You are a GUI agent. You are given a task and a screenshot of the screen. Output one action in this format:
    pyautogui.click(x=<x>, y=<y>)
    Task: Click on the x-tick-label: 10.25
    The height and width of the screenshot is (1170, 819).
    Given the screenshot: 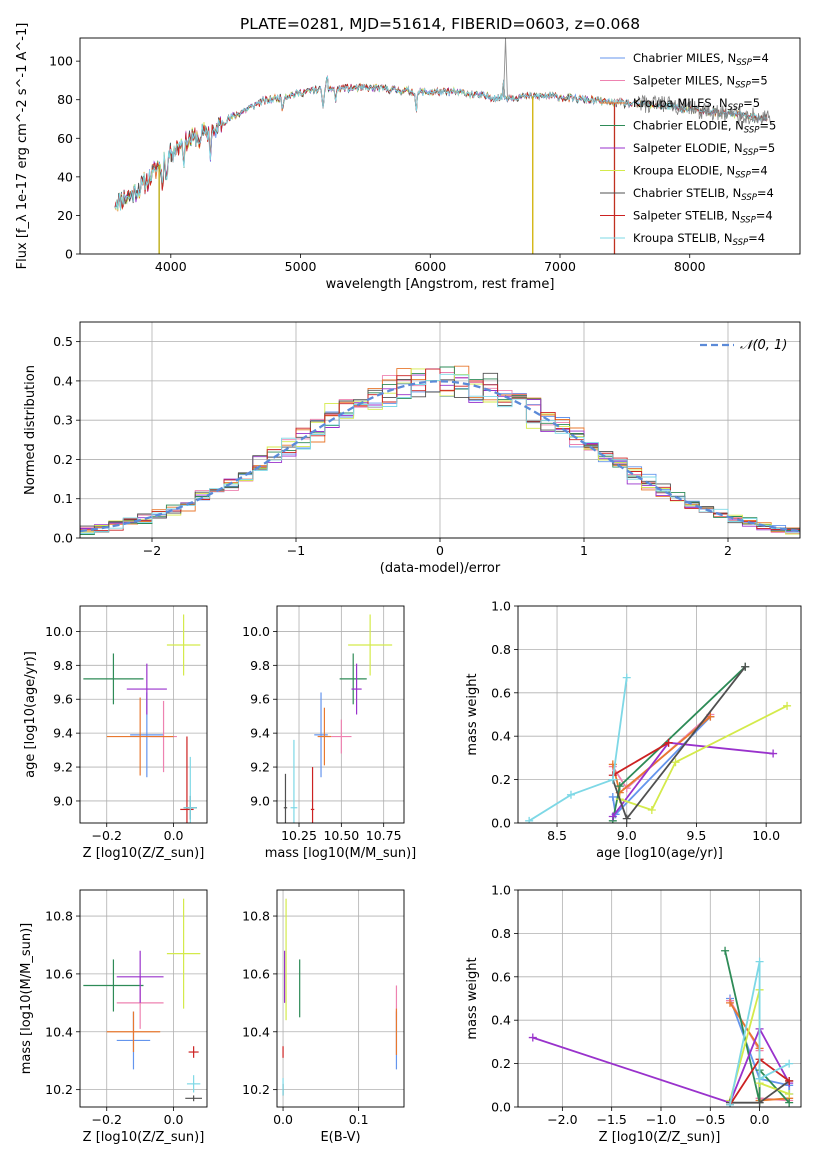 What is the action you would take?
    pyautogui.click(x=299, y=835)
    